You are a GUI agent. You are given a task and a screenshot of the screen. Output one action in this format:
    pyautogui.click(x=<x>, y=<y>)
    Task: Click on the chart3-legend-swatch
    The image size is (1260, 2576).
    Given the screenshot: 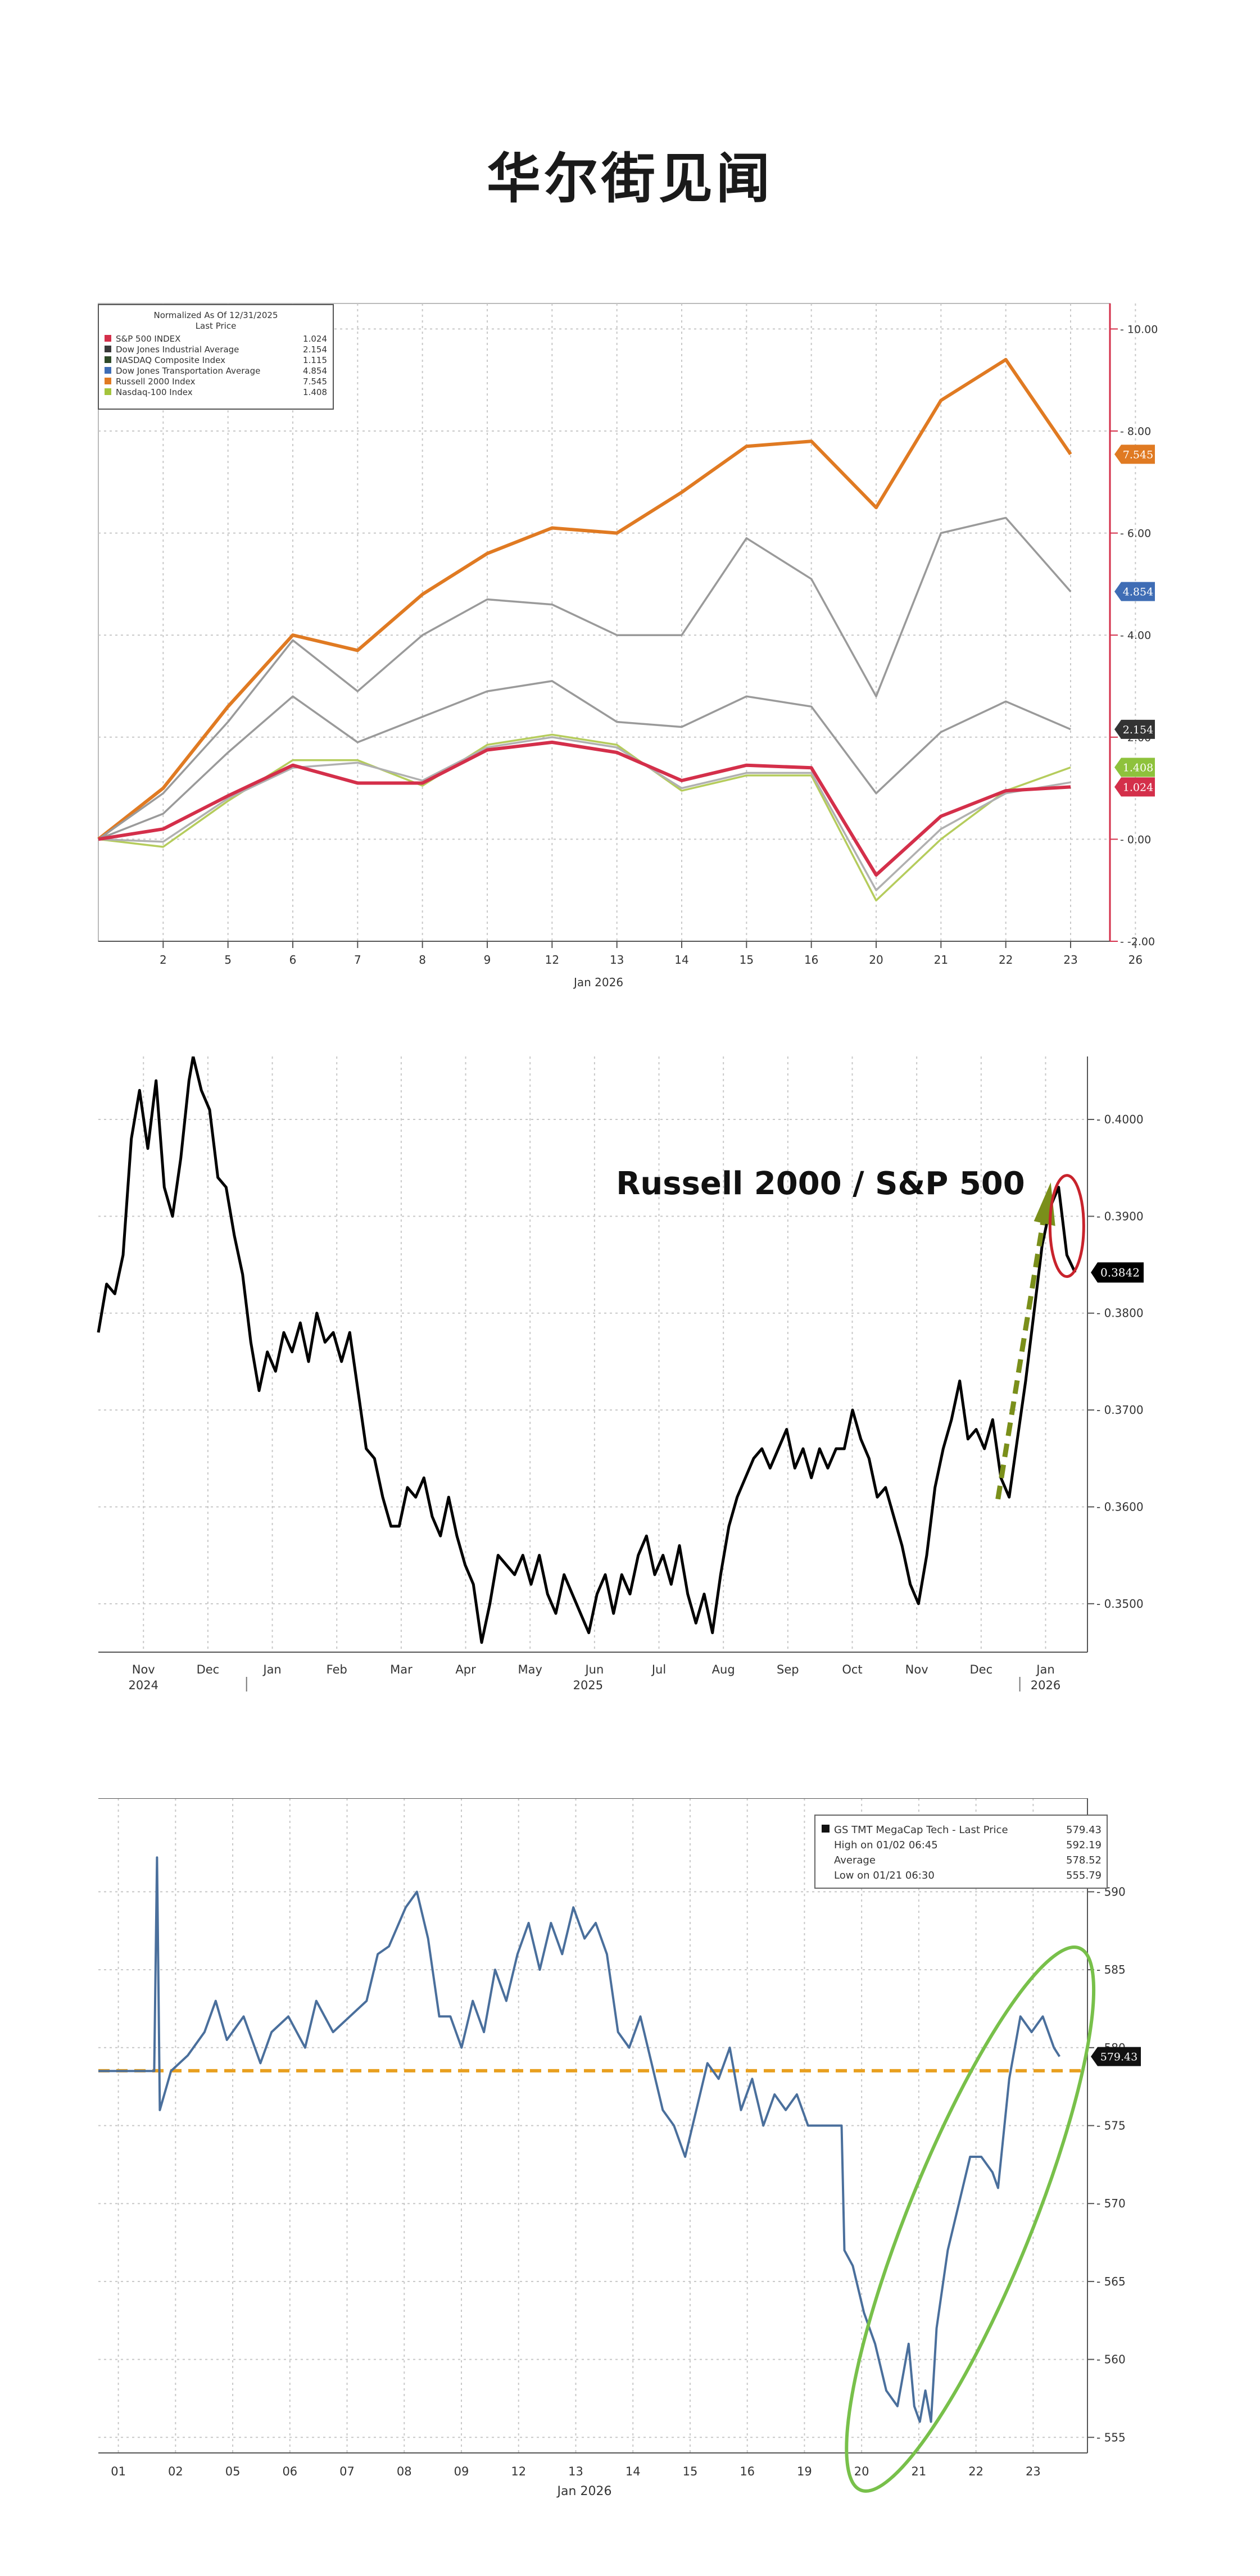 What is the action you would take?
    pyautogui.click(x=826, y=1829)
    